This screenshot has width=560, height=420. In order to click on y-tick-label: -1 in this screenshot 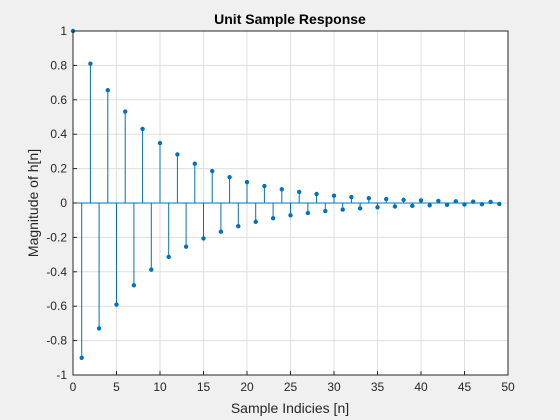, I will do `click(61, 375)`.